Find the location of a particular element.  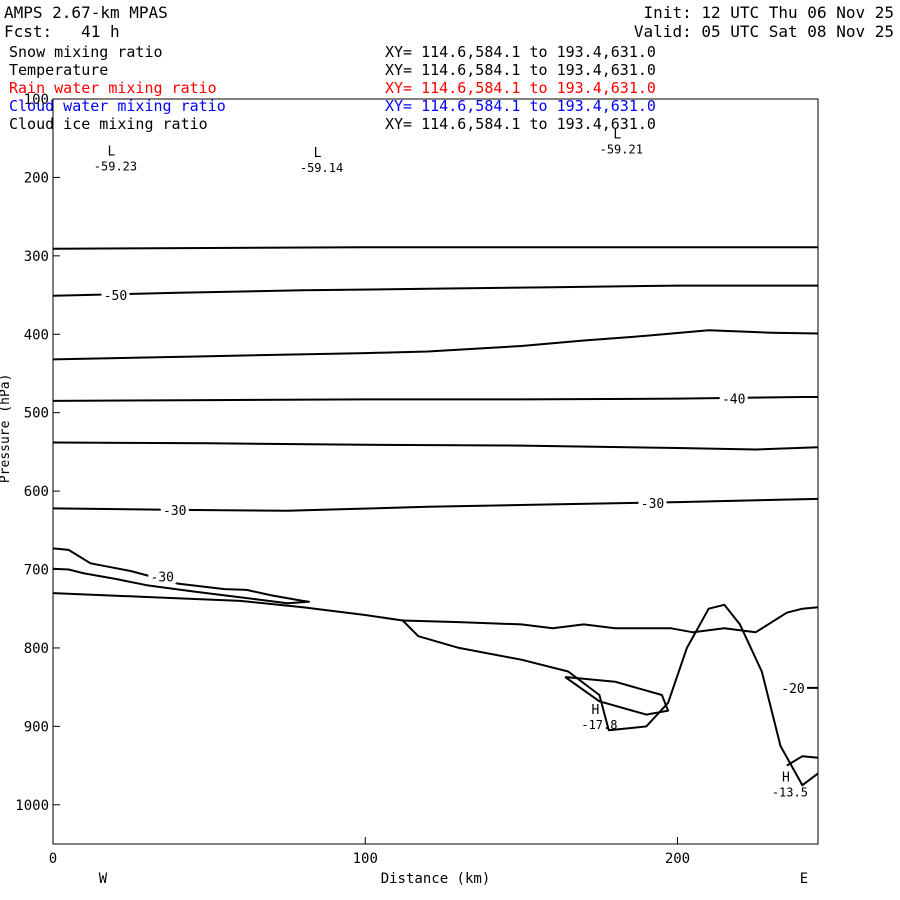

y-tick-label: 600 is located at coordinates (36, 492).